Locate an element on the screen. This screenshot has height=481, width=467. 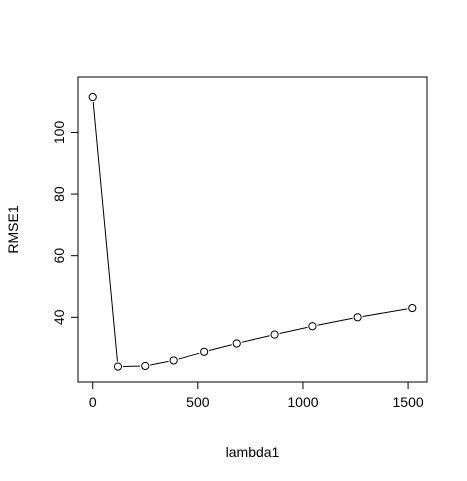
x-tick-label: 500 is located at coordinates (198, 402).